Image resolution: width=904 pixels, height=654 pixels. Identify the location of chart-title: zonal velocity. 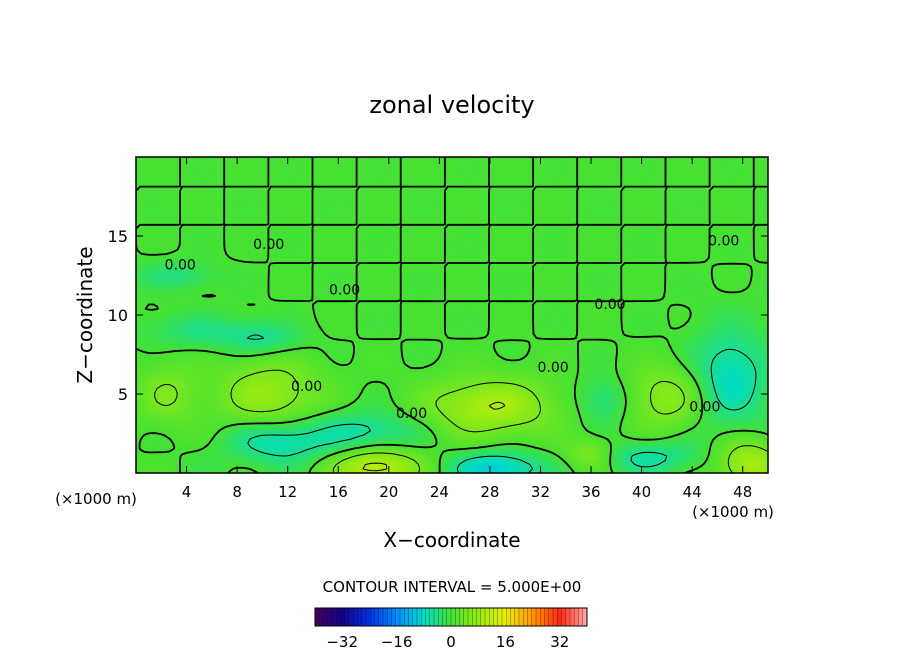
(451, 105).